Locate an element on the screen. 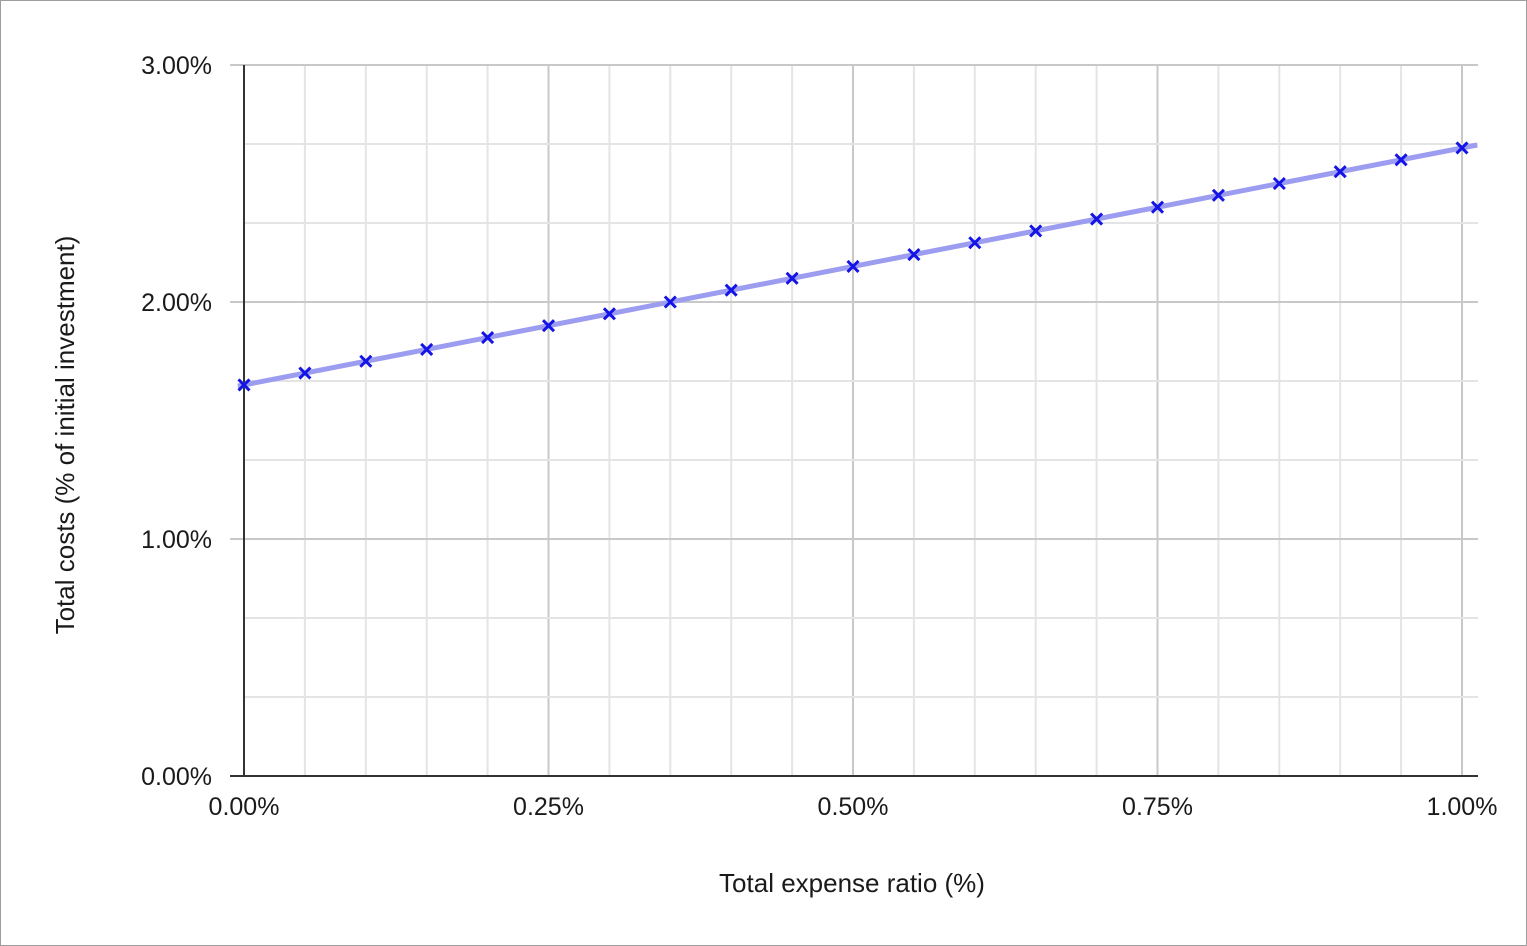 This screenshot has width=1527, height=946. x-tick-label: 0.50% is located at coordinates (853, 807).